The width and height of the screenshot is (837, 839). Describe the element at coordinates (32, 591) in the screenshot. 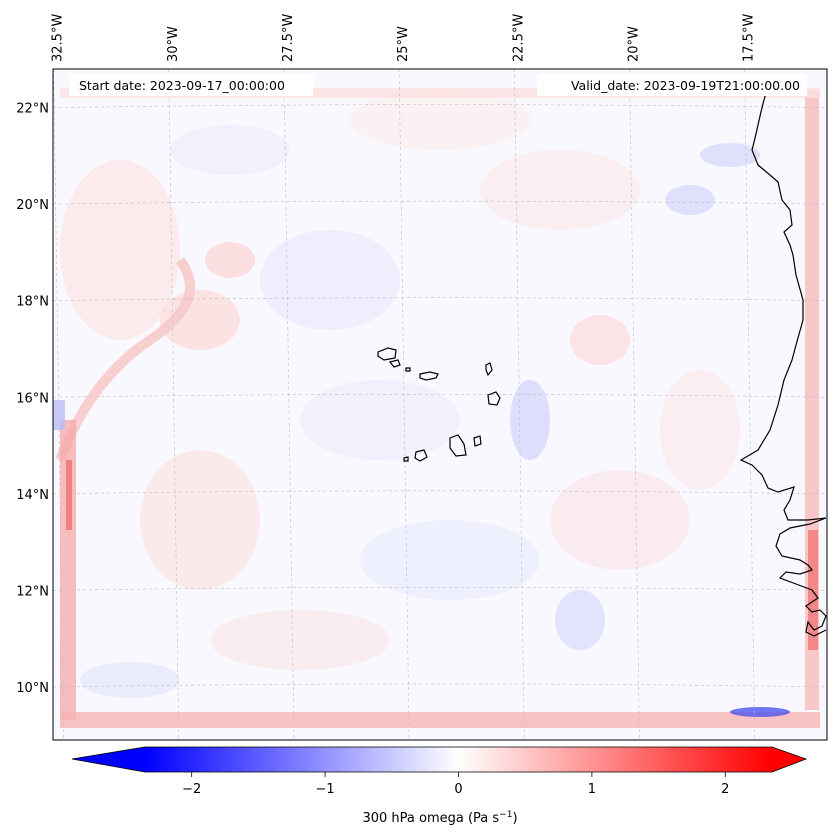

I see `lat-tick-label: 12°N` at that location.